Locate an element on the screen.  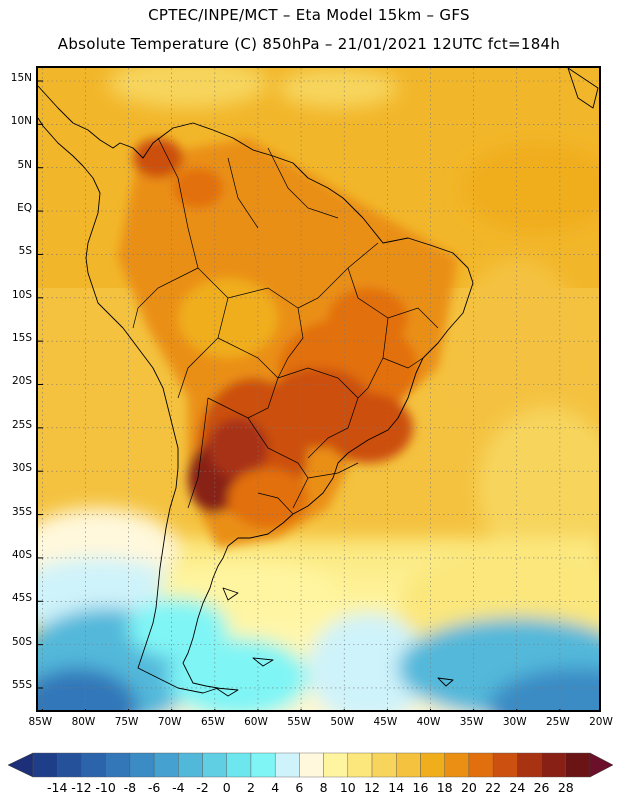
lon-label: 80W is located at coordinates (83, 722).